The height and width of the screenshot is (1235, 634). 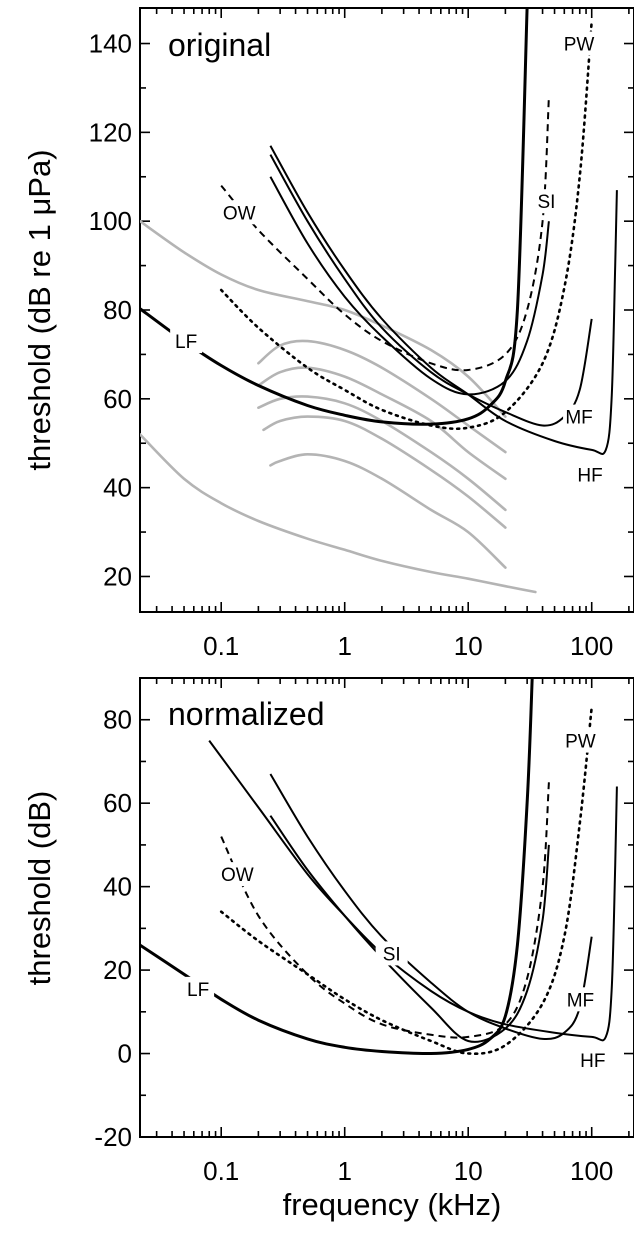 I want to click on panel-title-original: original, so click(x=219, y=45).